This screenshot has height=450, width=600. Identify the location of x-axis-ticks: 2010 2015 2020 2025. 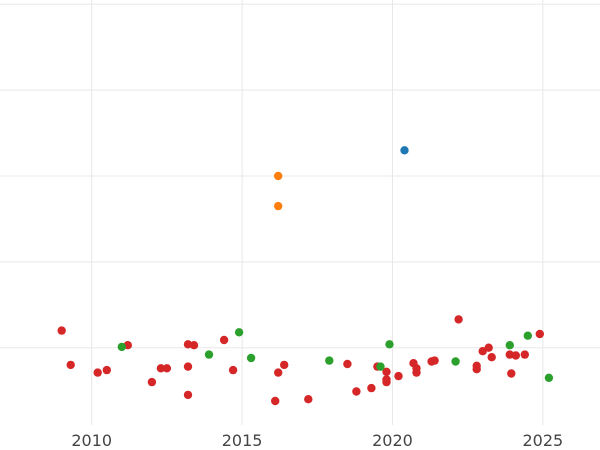
(317, 440).